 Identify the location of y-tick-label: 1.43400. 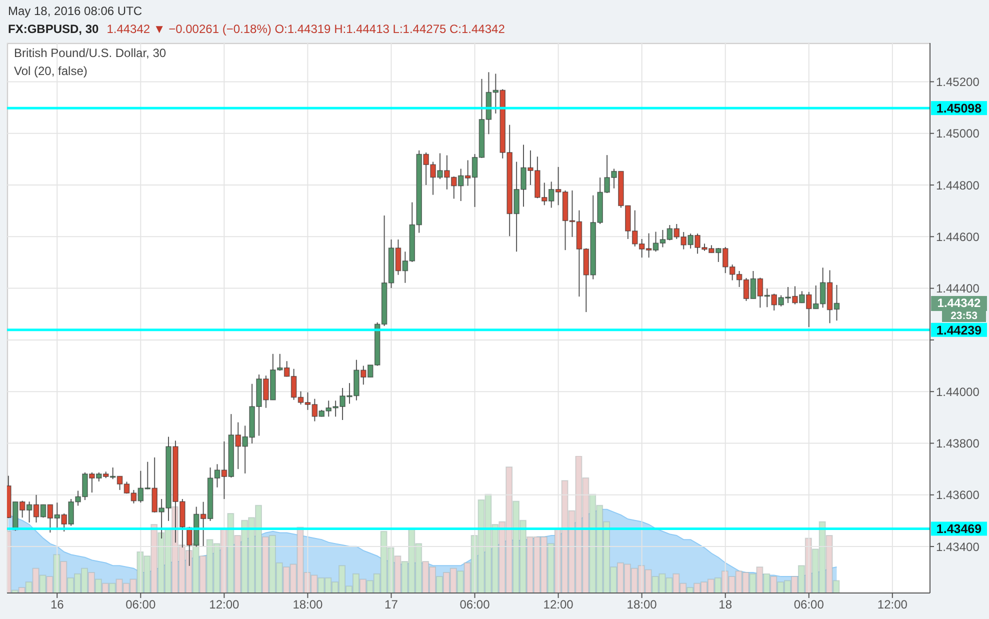
(958, 547).